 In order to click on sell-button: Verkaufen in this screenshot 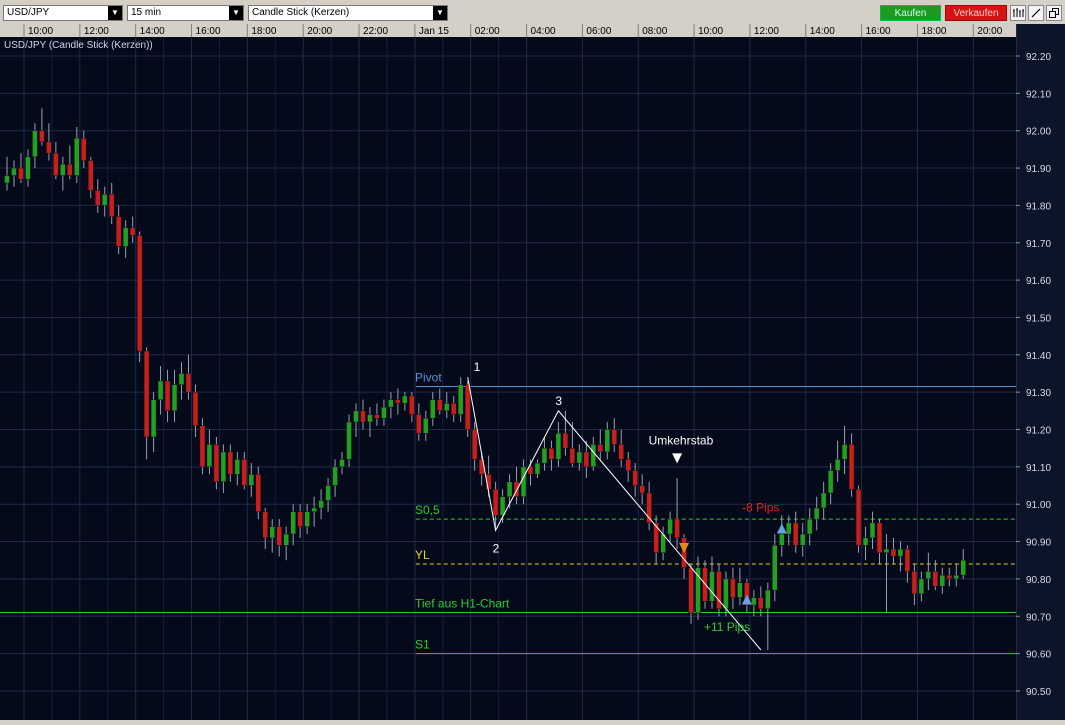, I will do `click(976, 13)`.